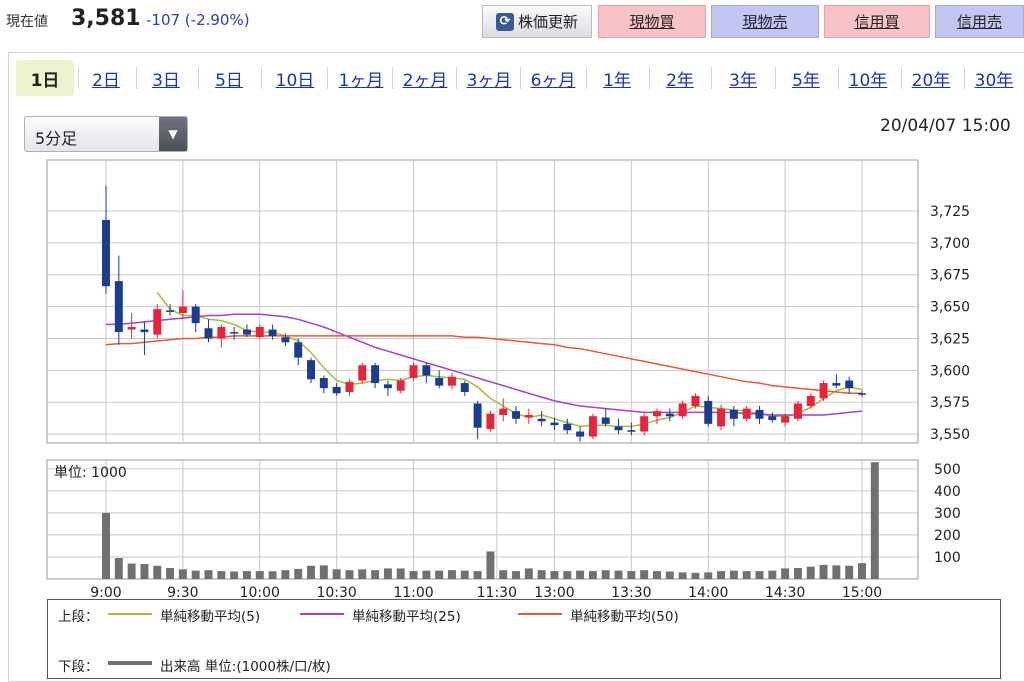  What do you see at coordinates (617, 80) in the screenshot?
I see `tab-1y: 1年` at bounding box center [617, 80].